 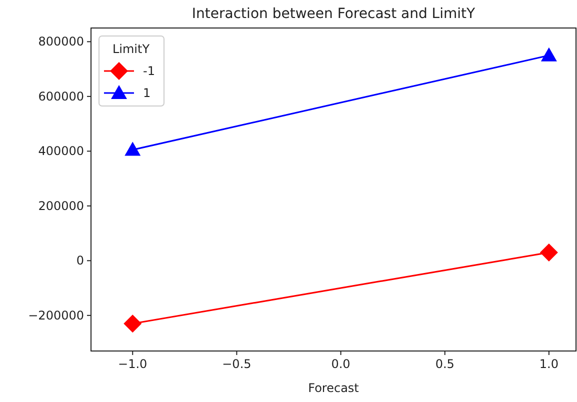 I want to click on legend-label: 1, so click(x=147, y=93).